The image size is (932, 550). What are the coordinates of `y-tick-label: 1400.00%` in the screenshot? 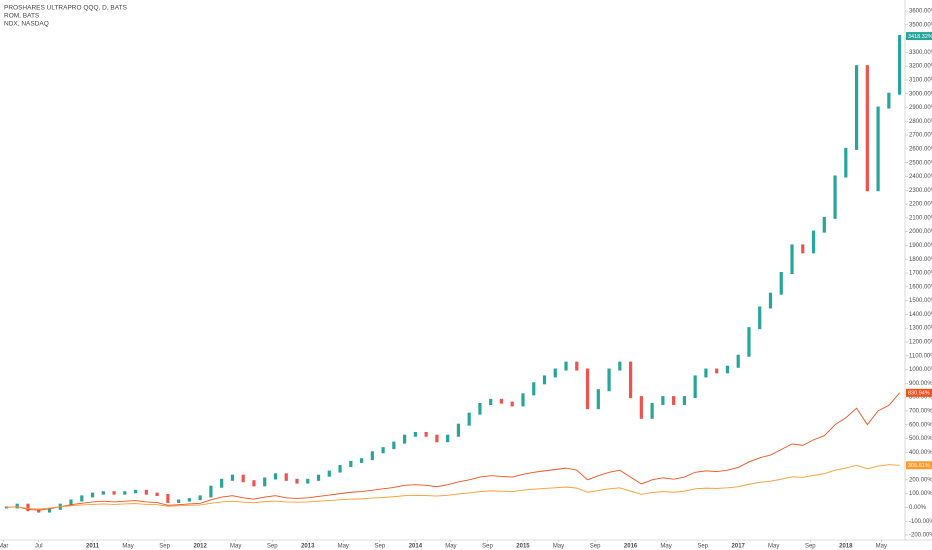 It's located at (920, 315).